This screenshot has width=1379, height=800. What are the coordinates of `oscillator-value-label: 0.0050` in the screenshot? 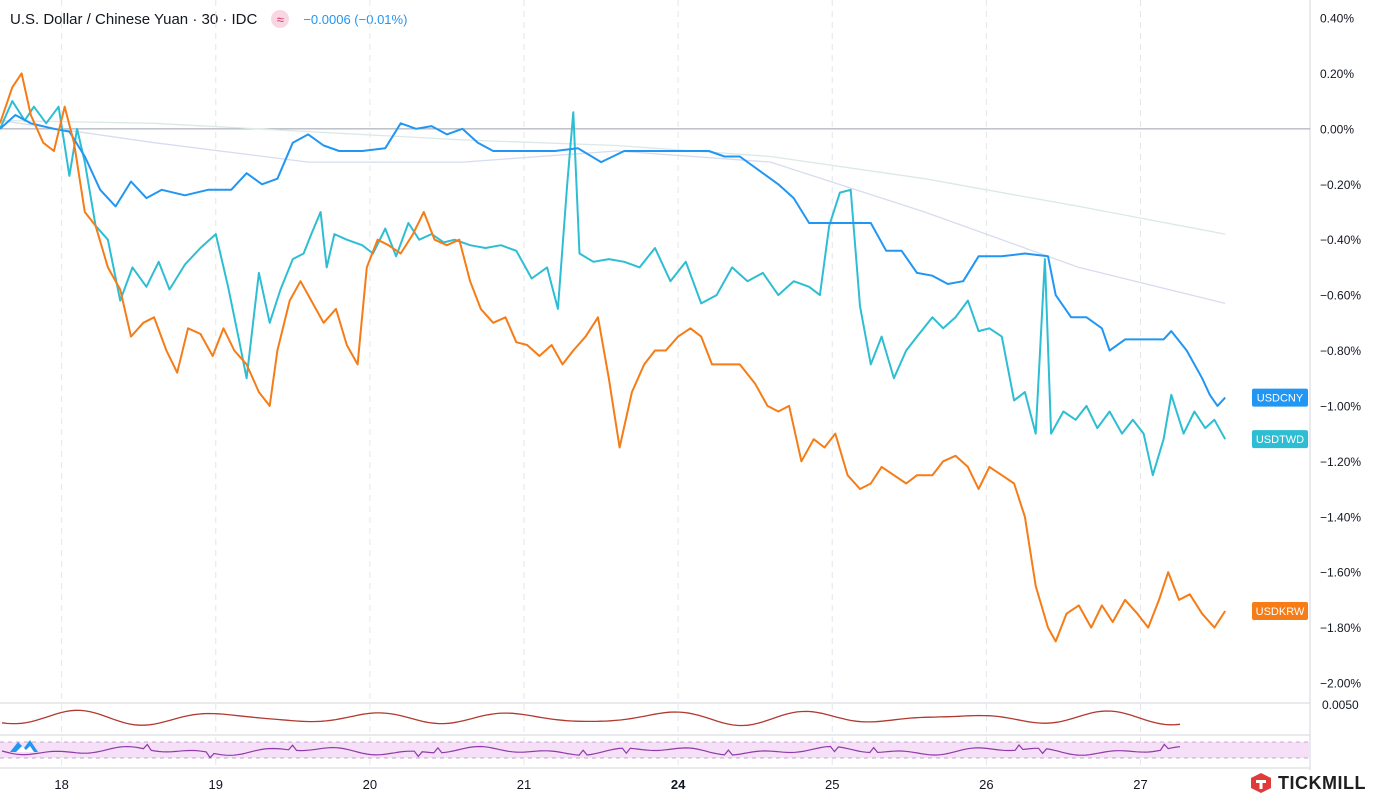 It's located at (1340, 705).